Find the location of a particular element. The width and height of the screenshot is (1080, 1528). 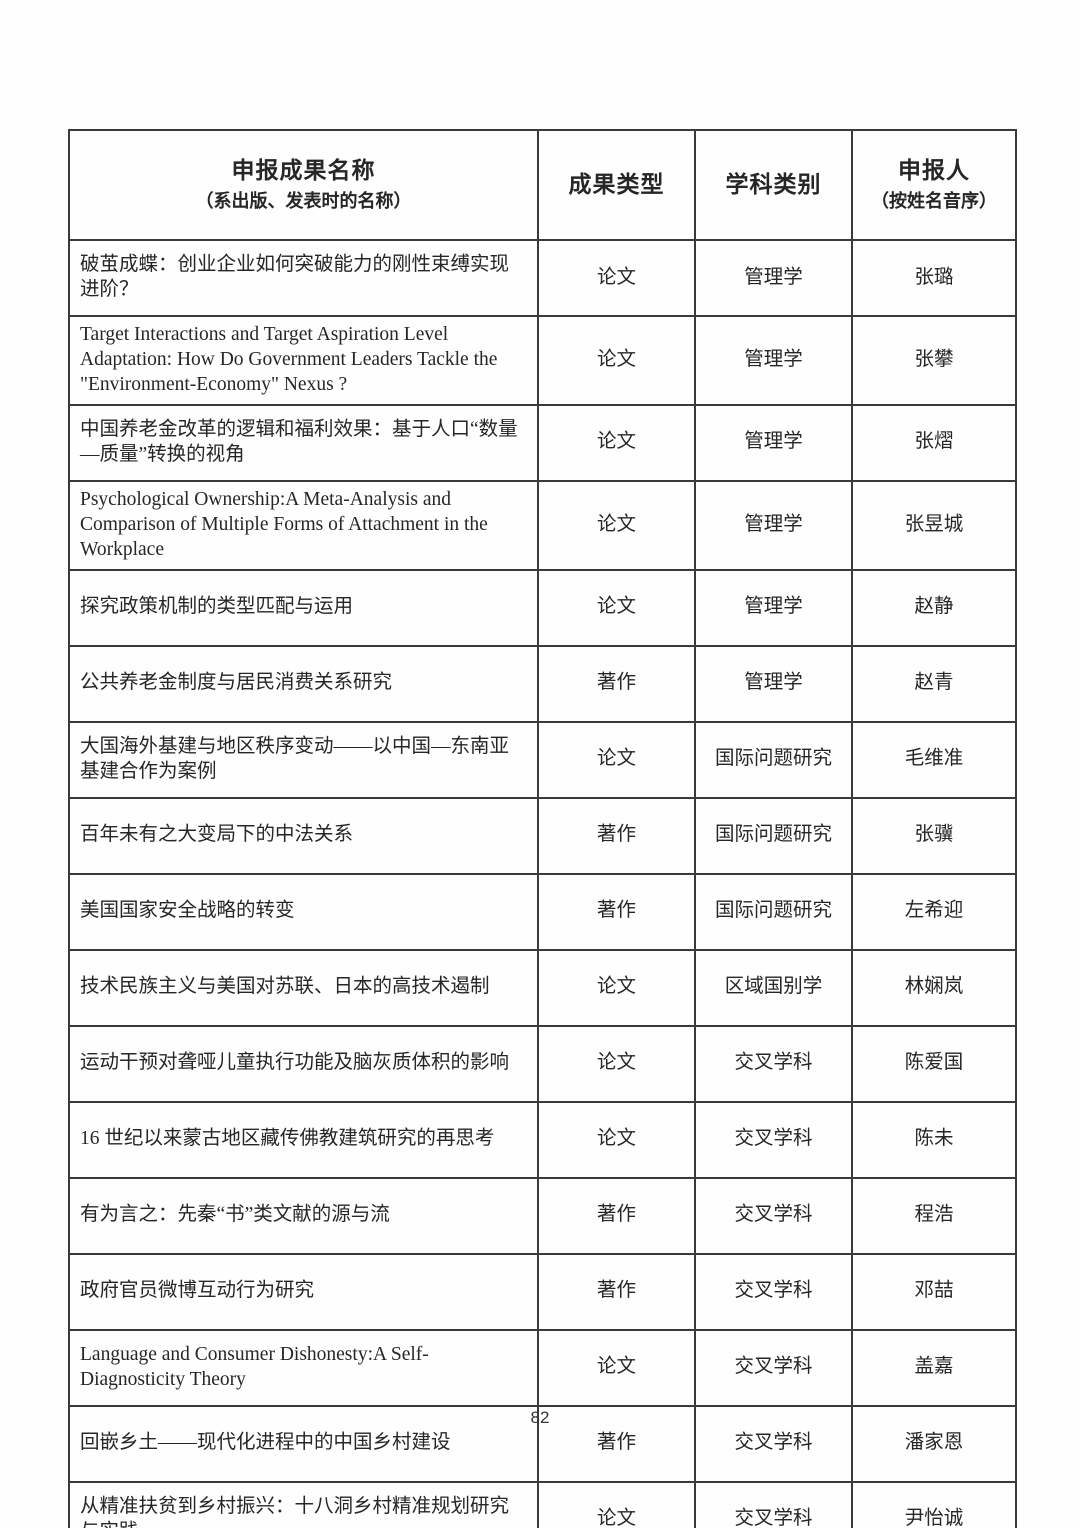

header-result-name-title: 申报成果名称 is located at coordinates (303, 171).